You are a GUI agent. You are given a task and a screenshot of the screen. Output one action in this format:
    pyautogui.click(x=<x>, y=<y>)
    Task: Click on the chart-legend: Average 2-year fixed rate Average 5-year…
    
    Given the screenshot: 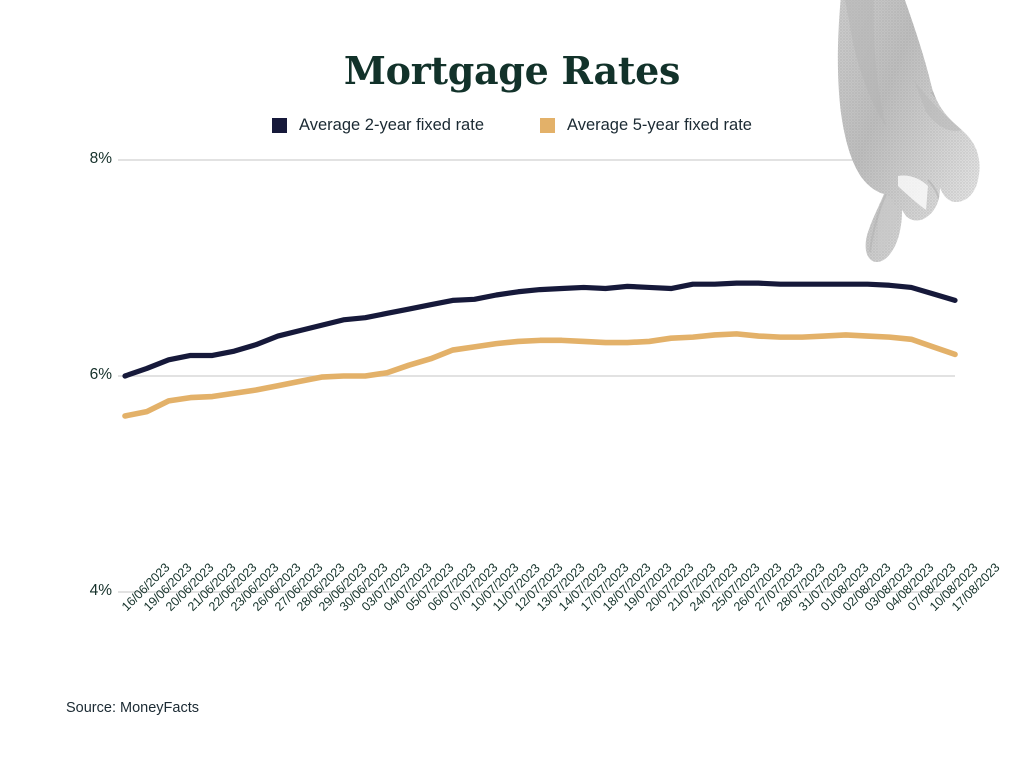 What is the action you would take?
    pyautogui.click(x=512, y=125)
    